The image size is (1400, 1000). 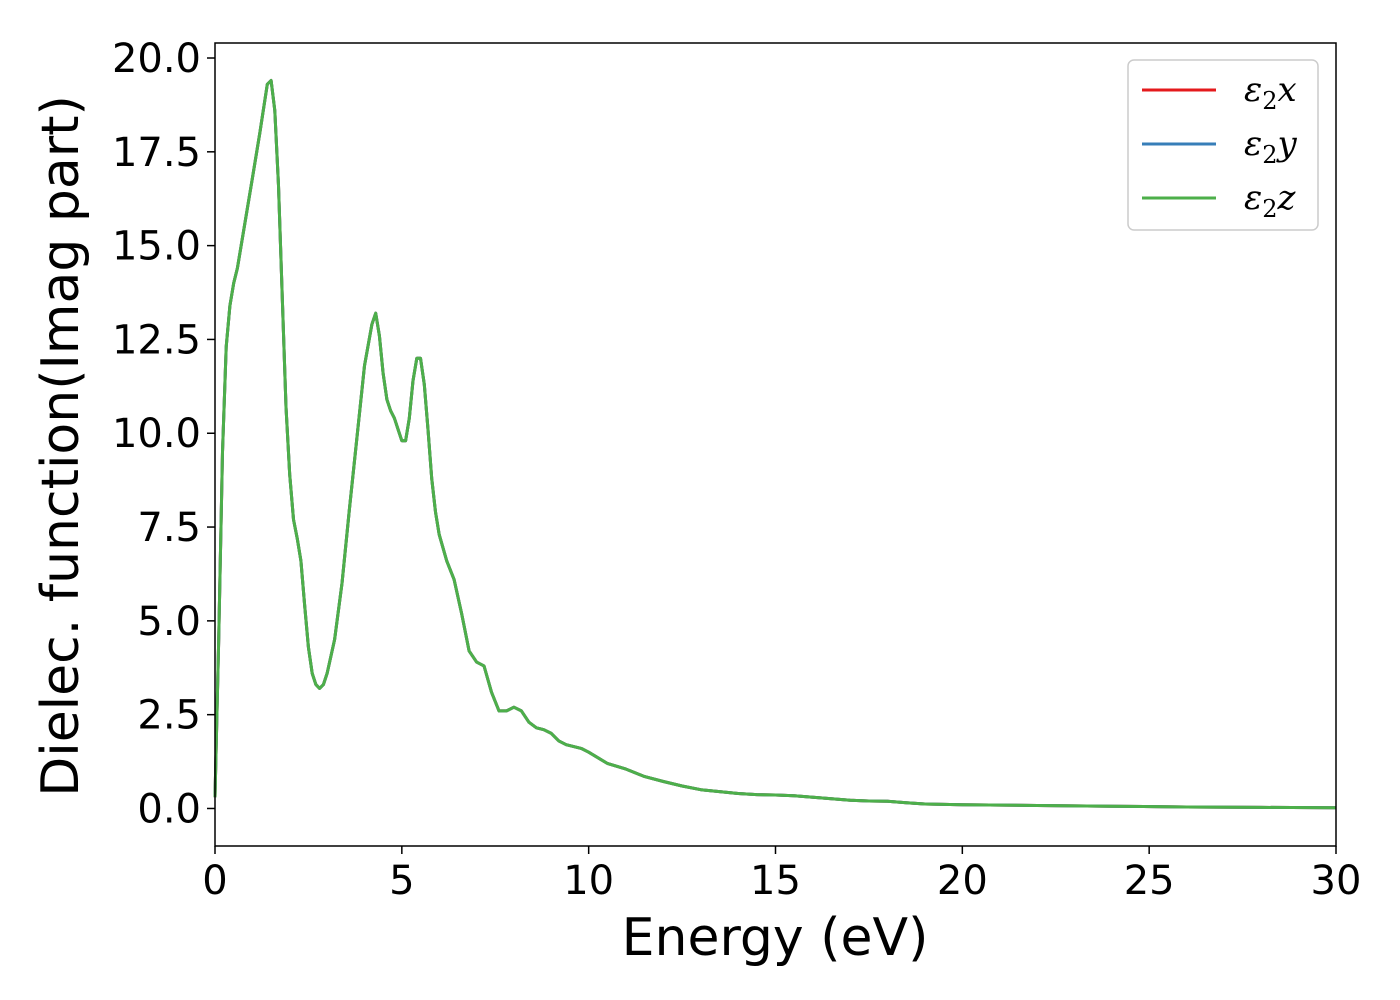 What do you see at coordinates (156, 153) in the screenshot?
I see `y-tick-label: 17.5` at bounding box center [156, 153].